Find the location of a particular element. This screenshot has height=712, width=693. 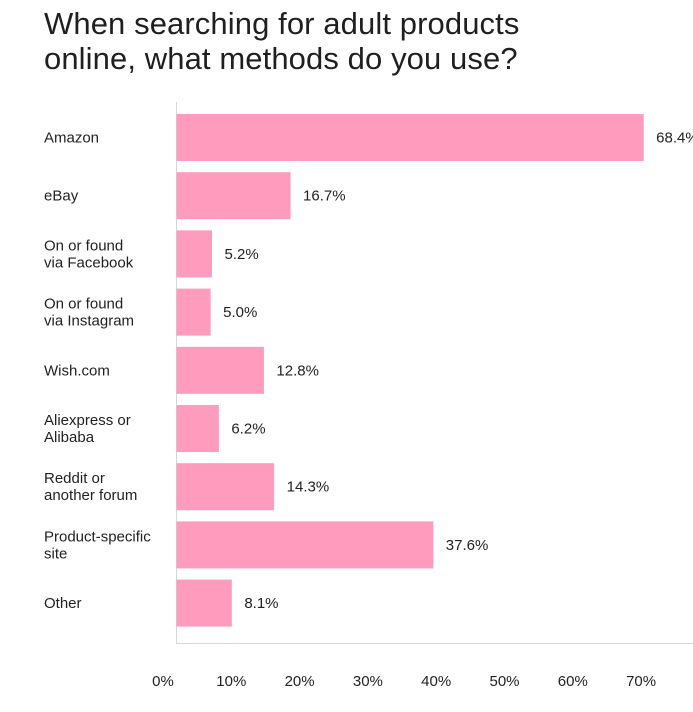

category-label-2-line-1: eBay is located at coordinates (61, 196).